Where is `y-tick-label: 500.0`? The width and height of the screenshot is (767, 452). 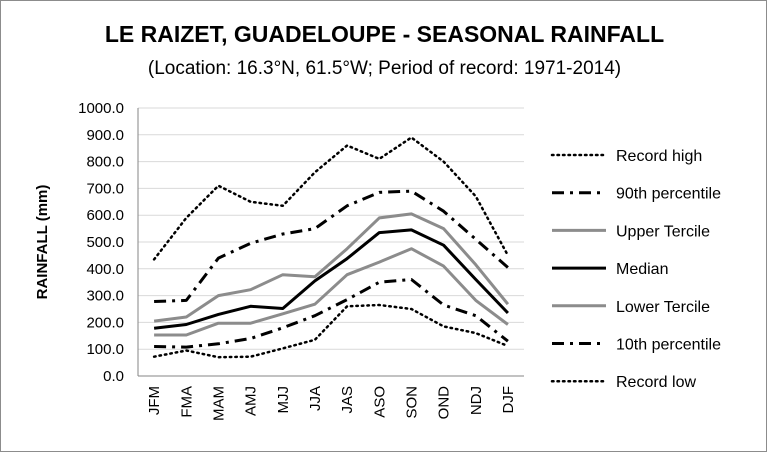 y-tick-label: 500.0 is located at coordinates (105, 242).